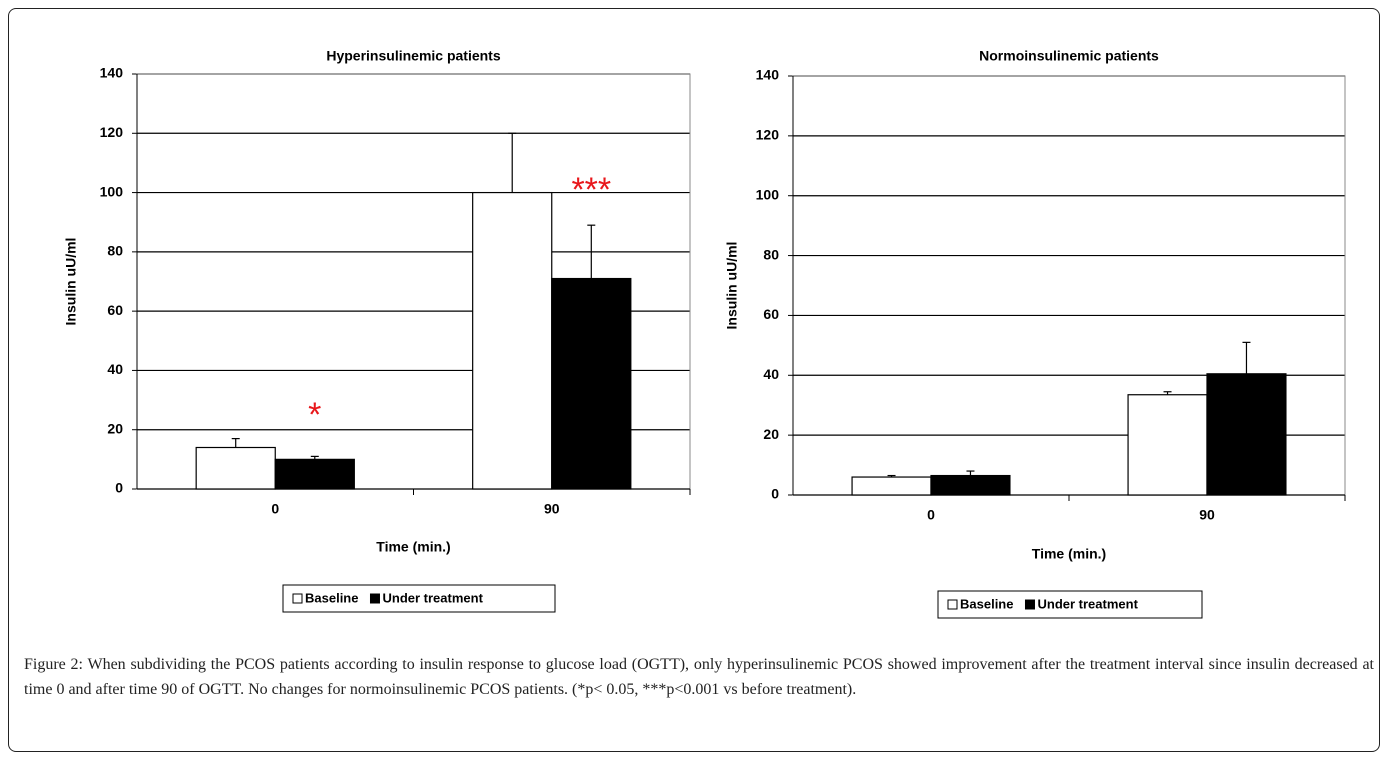  Describe the element at coordinates (1069, 56) in the screenshot. I see `chart-title: Normoinsulinemic patients` at that location.